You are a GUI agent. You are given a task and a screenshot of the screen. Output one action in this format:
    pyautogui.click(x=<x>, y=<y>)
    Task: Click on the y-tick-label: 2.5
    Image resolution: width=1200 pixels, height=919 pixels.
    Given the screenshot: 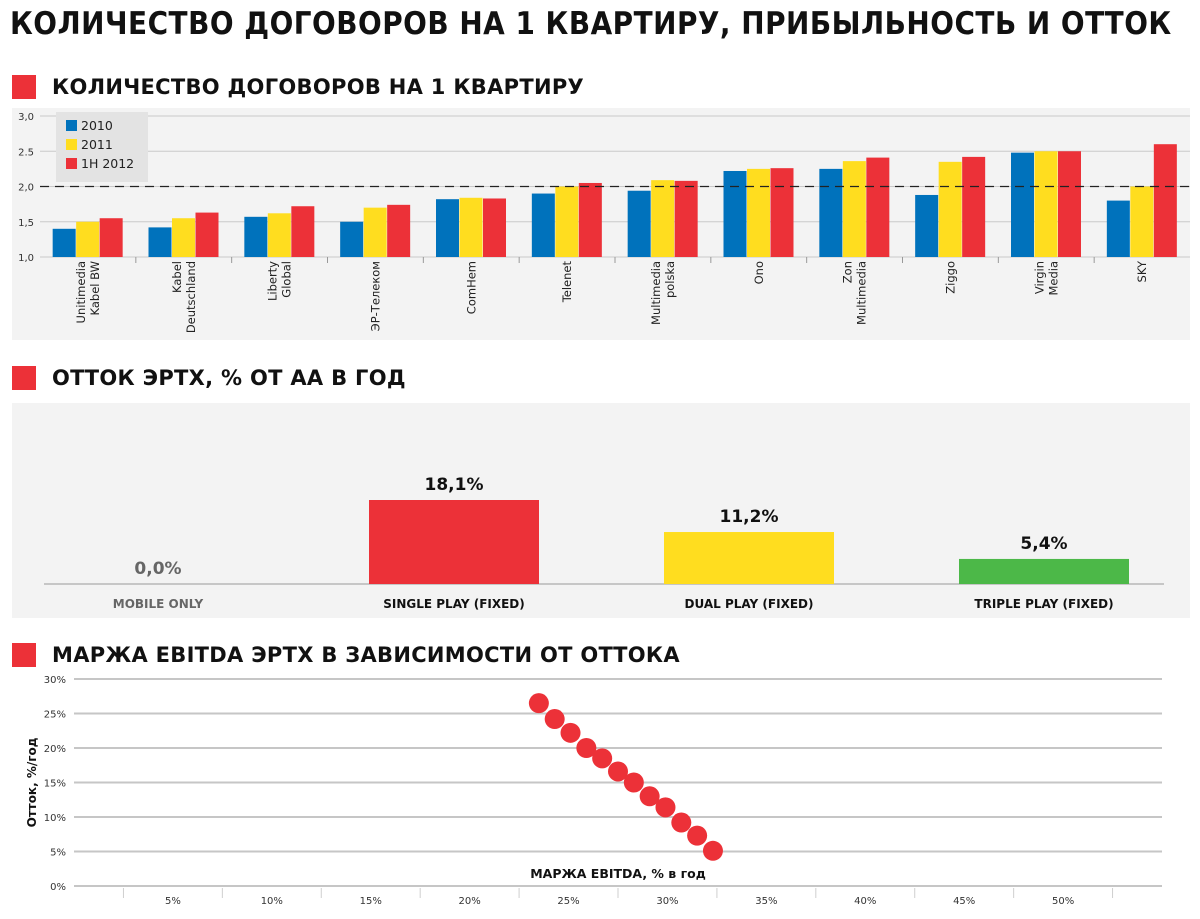 What is the action you would take?
    pyautogui.click(x=26, y=152)
    